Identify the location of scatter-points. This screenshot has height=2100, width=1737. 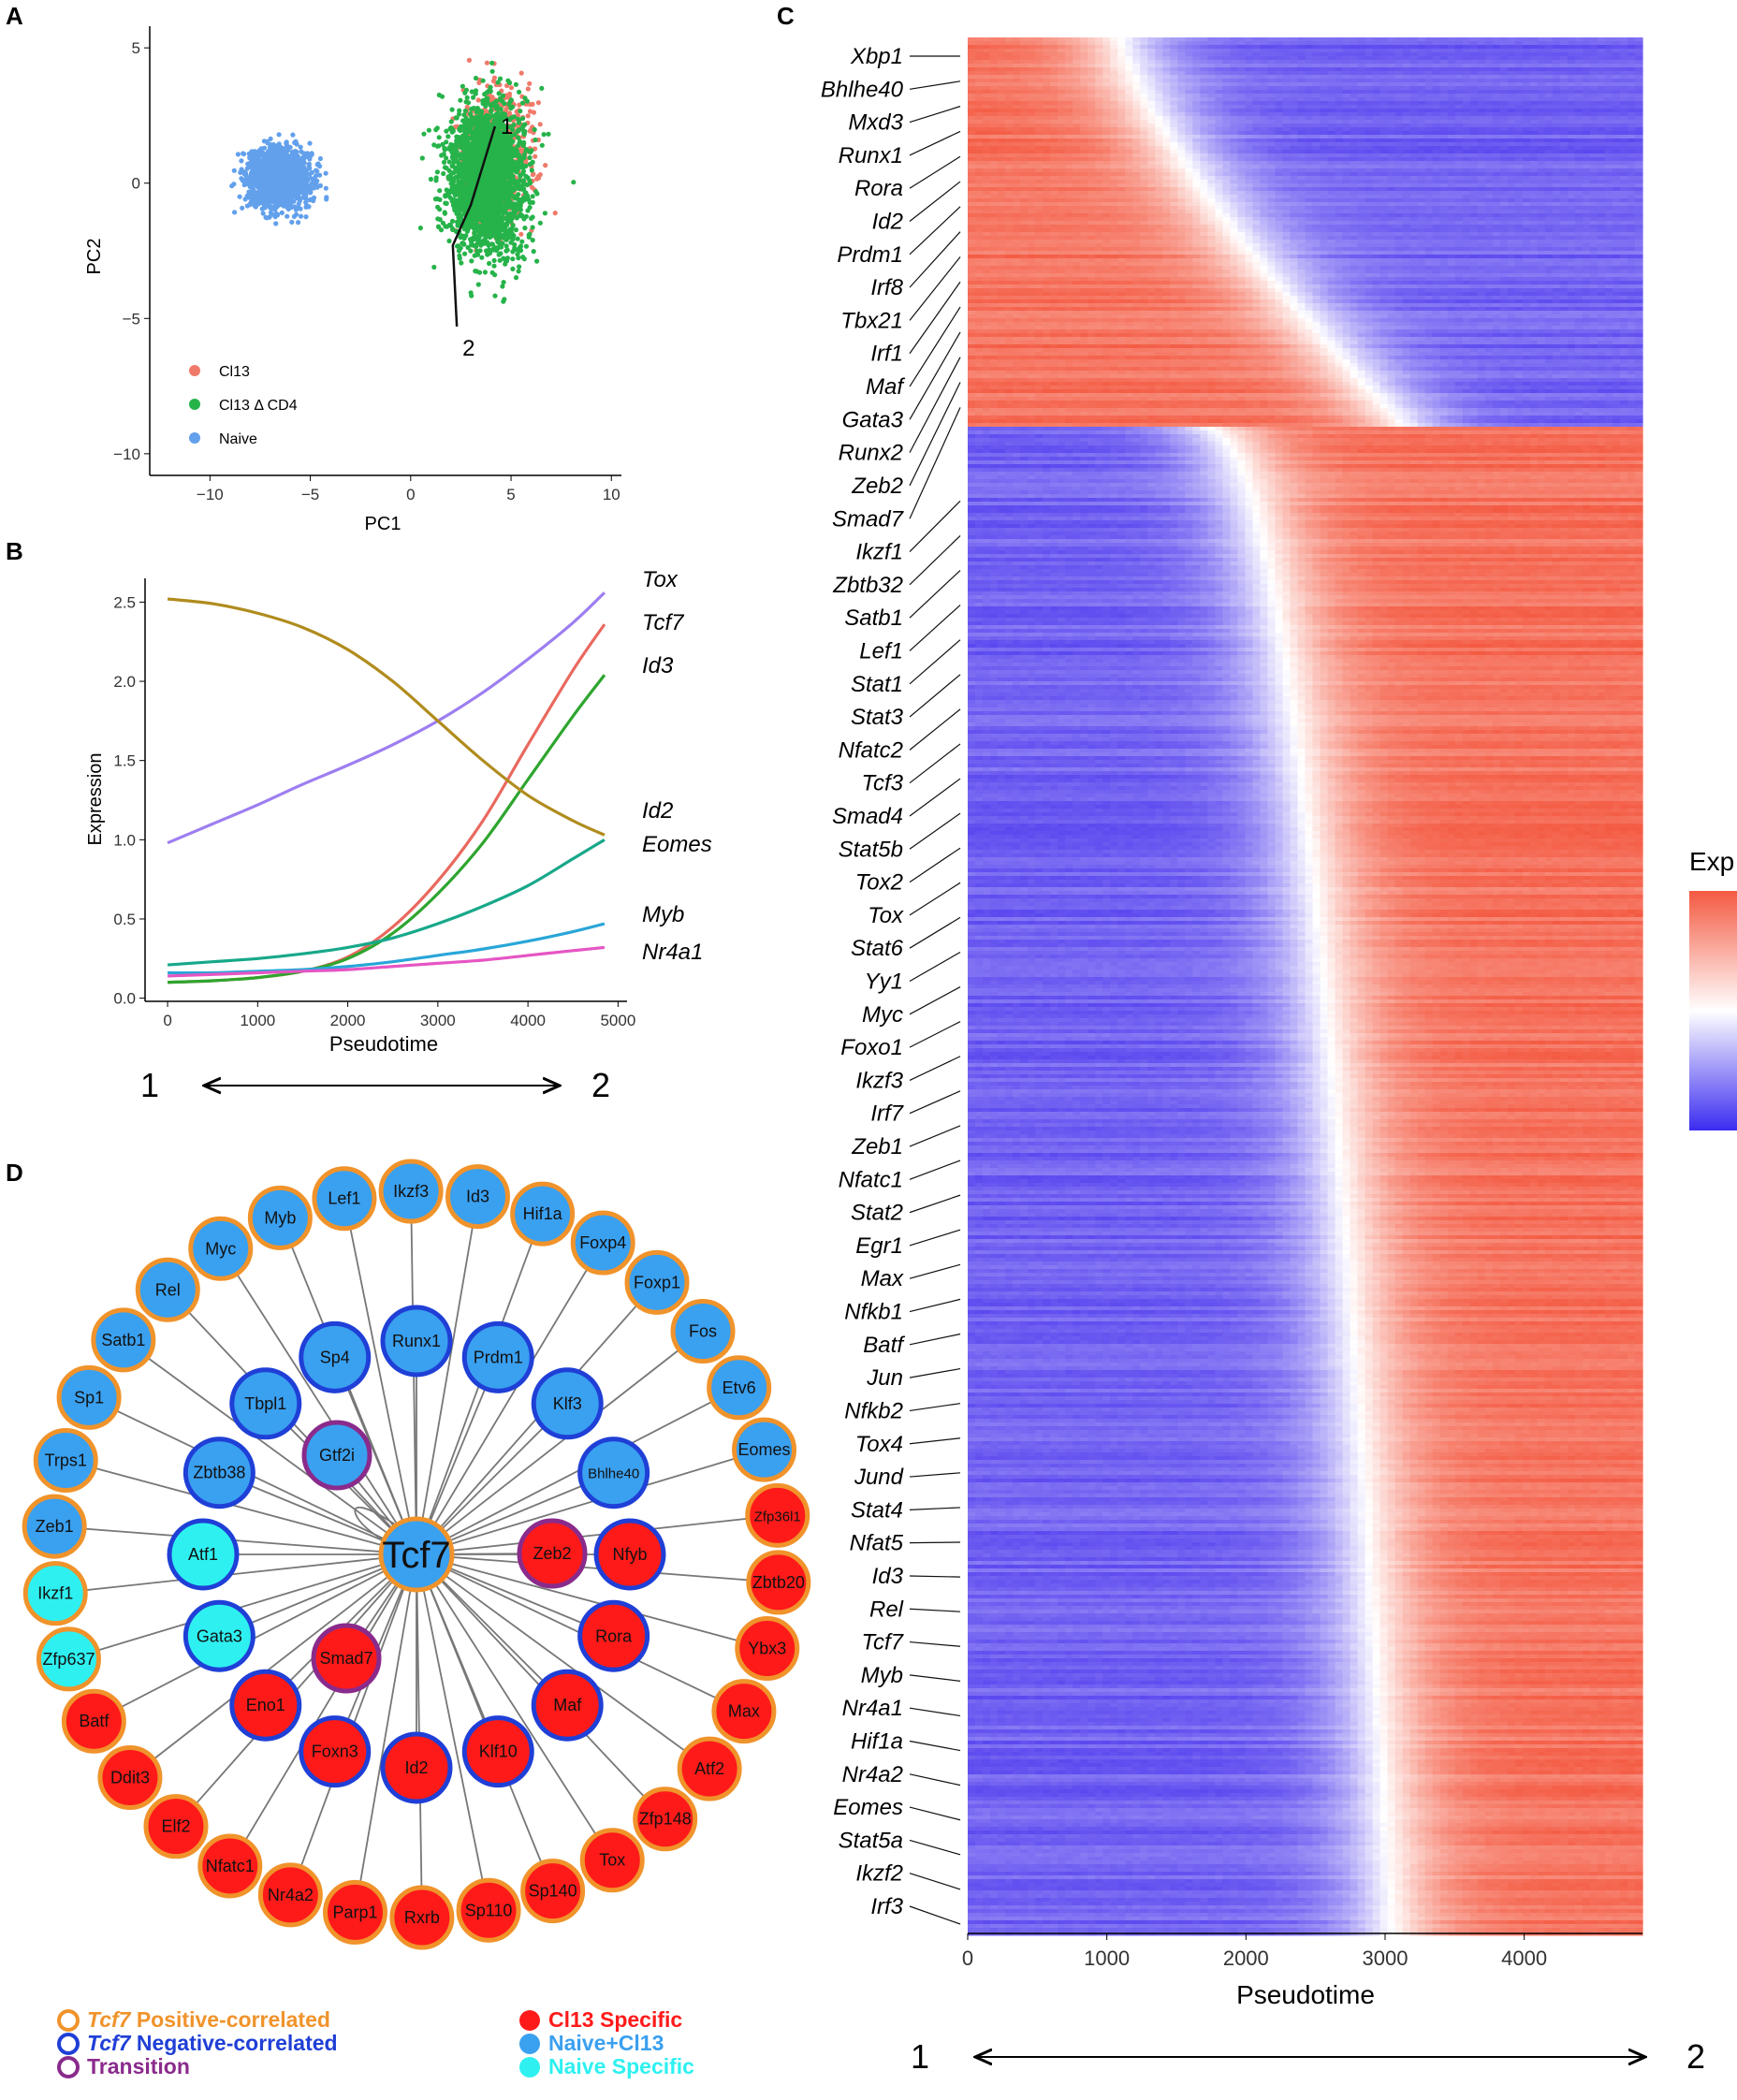
(403, 181).